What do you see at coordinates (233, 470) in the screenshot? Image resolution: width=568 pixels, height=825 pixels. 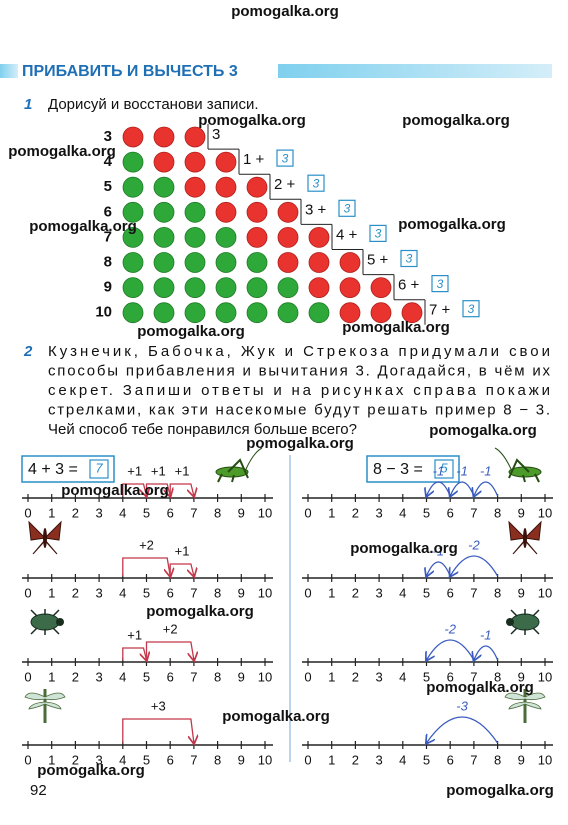 I see `insect-leg` at bounding box center [233, 470].